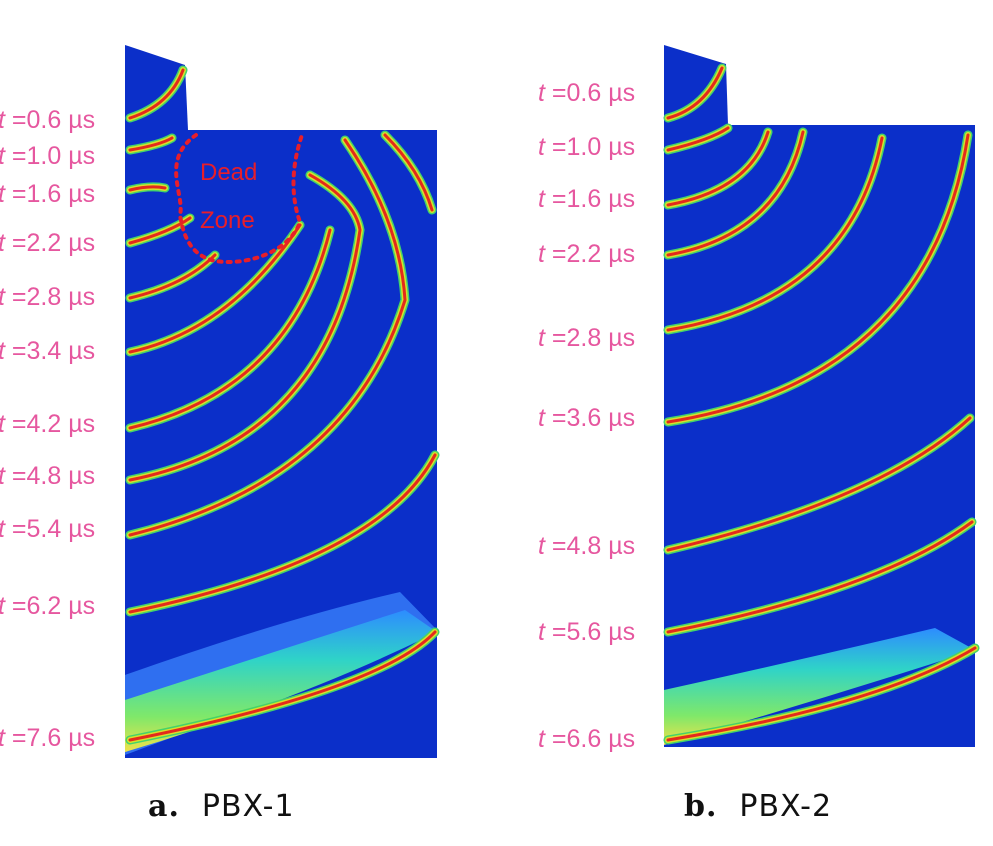 The height and width of the screenshot is (846, 993). What do you see at coordinates (48, 156) in the screenshot?
I see `panel-a-time-label: t =1.0 µs` at bounding box center [48, 156].